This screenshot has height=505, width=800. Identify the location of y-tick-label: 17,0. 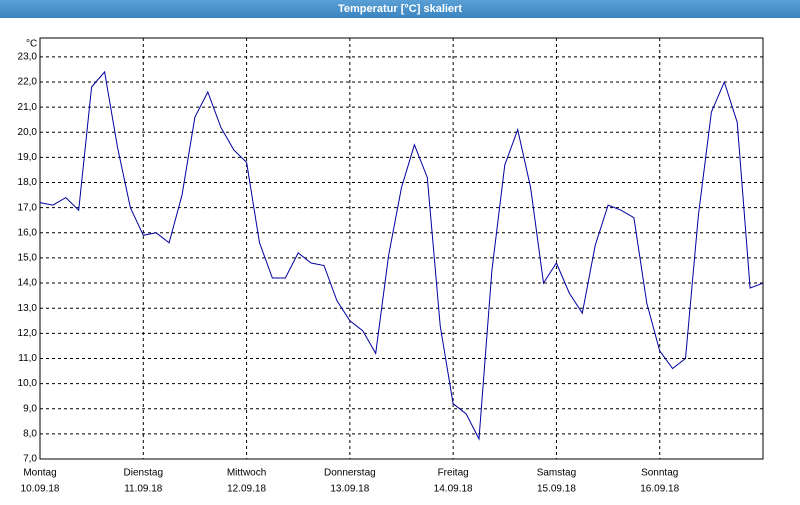
(28, 207).